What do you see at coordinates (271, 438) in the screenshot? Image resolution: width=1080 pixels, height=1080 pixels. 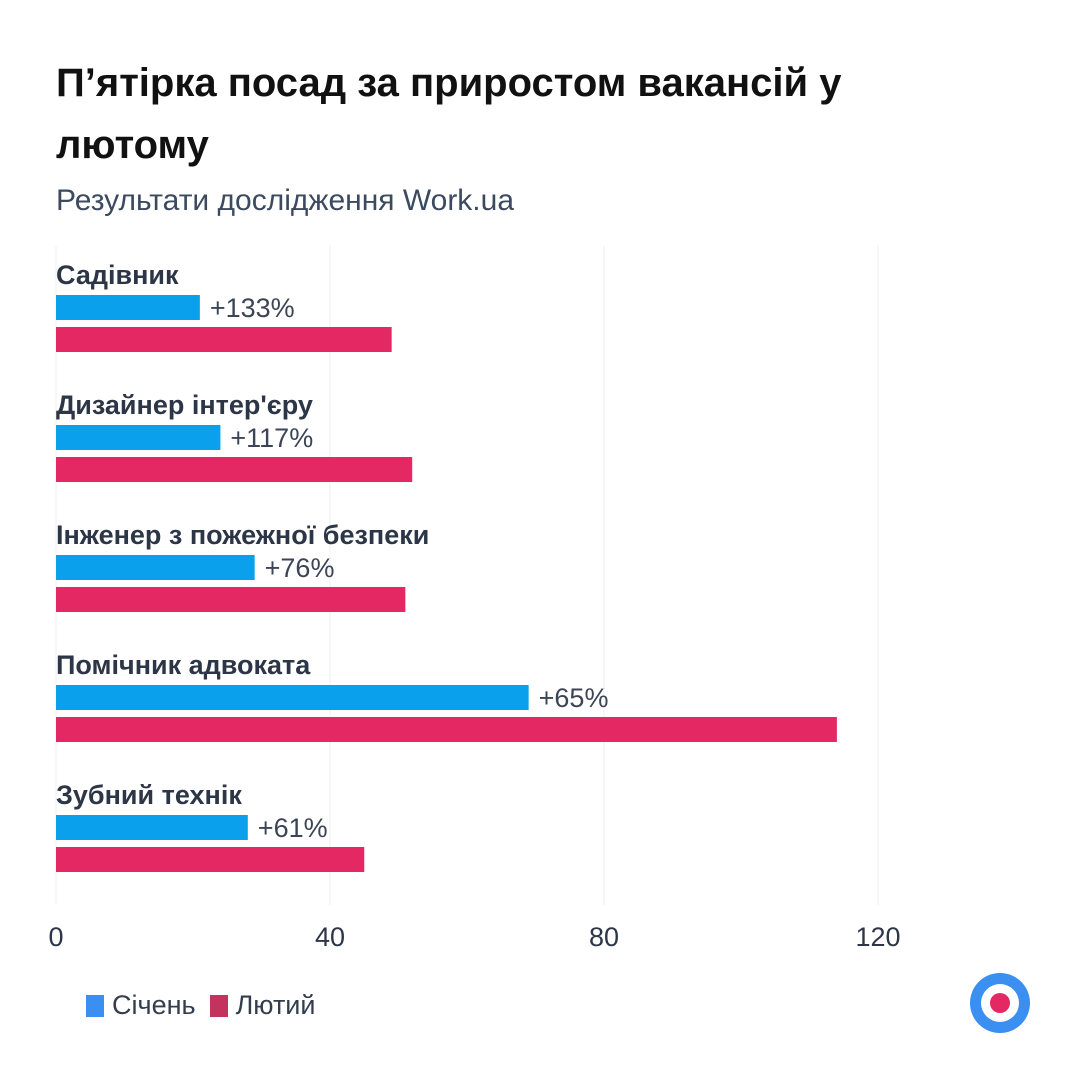 I see `data-label-growth: +117%` at bounding box center [271, 438].